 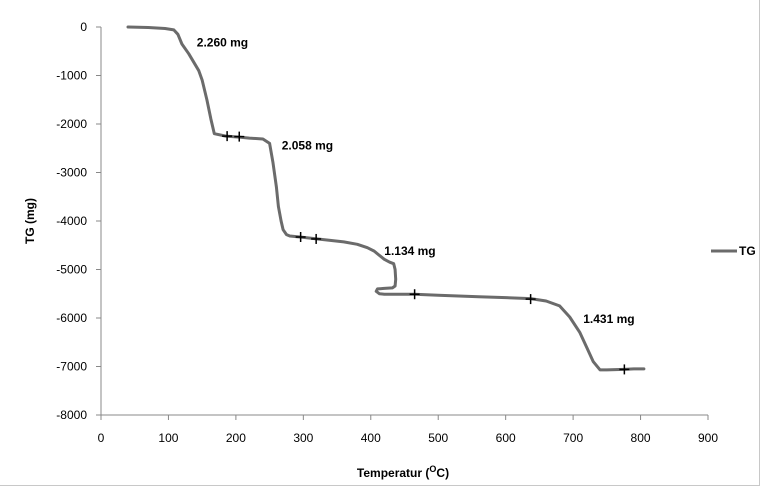 I want to click on y-tick-label: -8000, so click(x=71, y=415).